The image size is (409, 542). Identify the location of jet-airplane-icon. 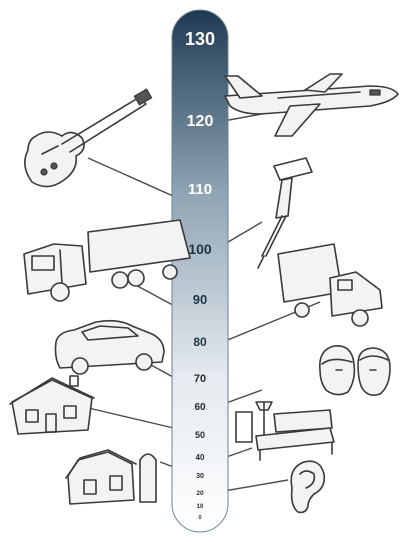
(311, 105).